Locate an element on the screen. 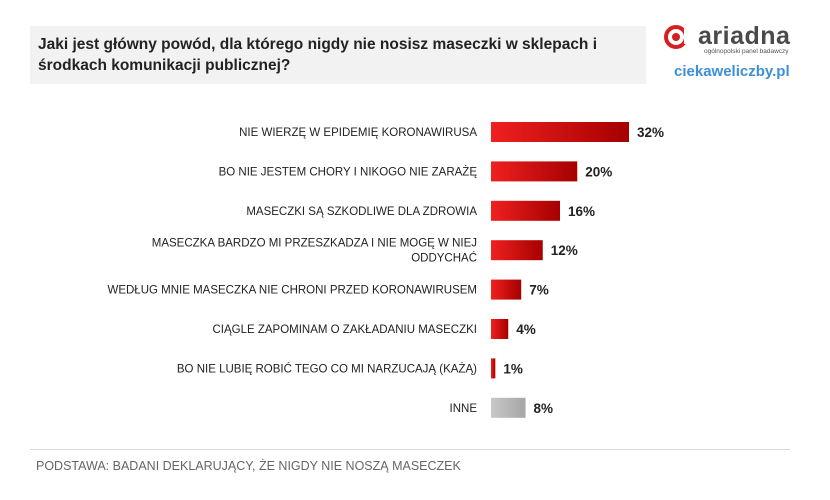 This screenshot has width=830, height=500. value-label: 12% is located at coordinates (564, 250).